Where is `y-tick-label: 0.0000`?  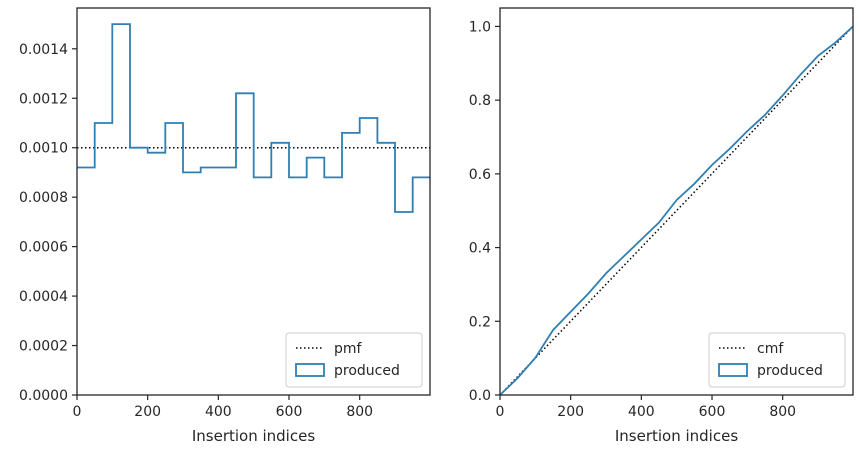
y-tick-label: 0.0000 is located at coordinates (43, 396).